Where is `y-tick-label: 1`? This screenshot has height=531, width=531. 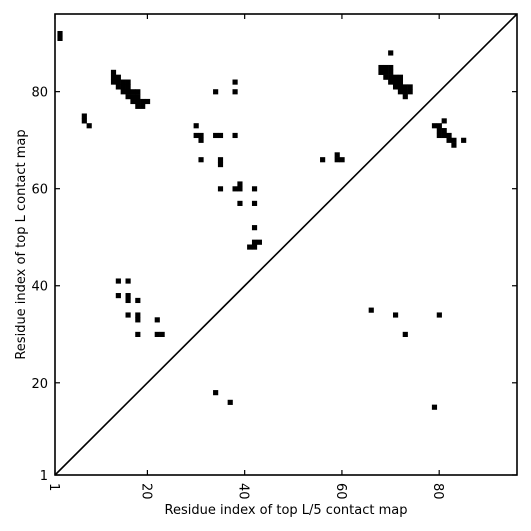
y-tick-label: 1 is located at coordinates (44, 476).